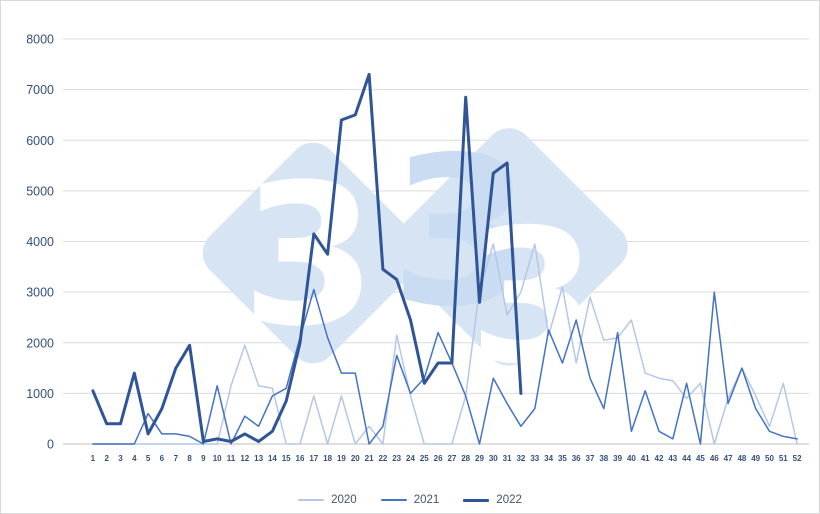 Image resolution: width=820 pixels, height=514 pixels. I want to click on x-tick-label: 27, so click(451, 458).